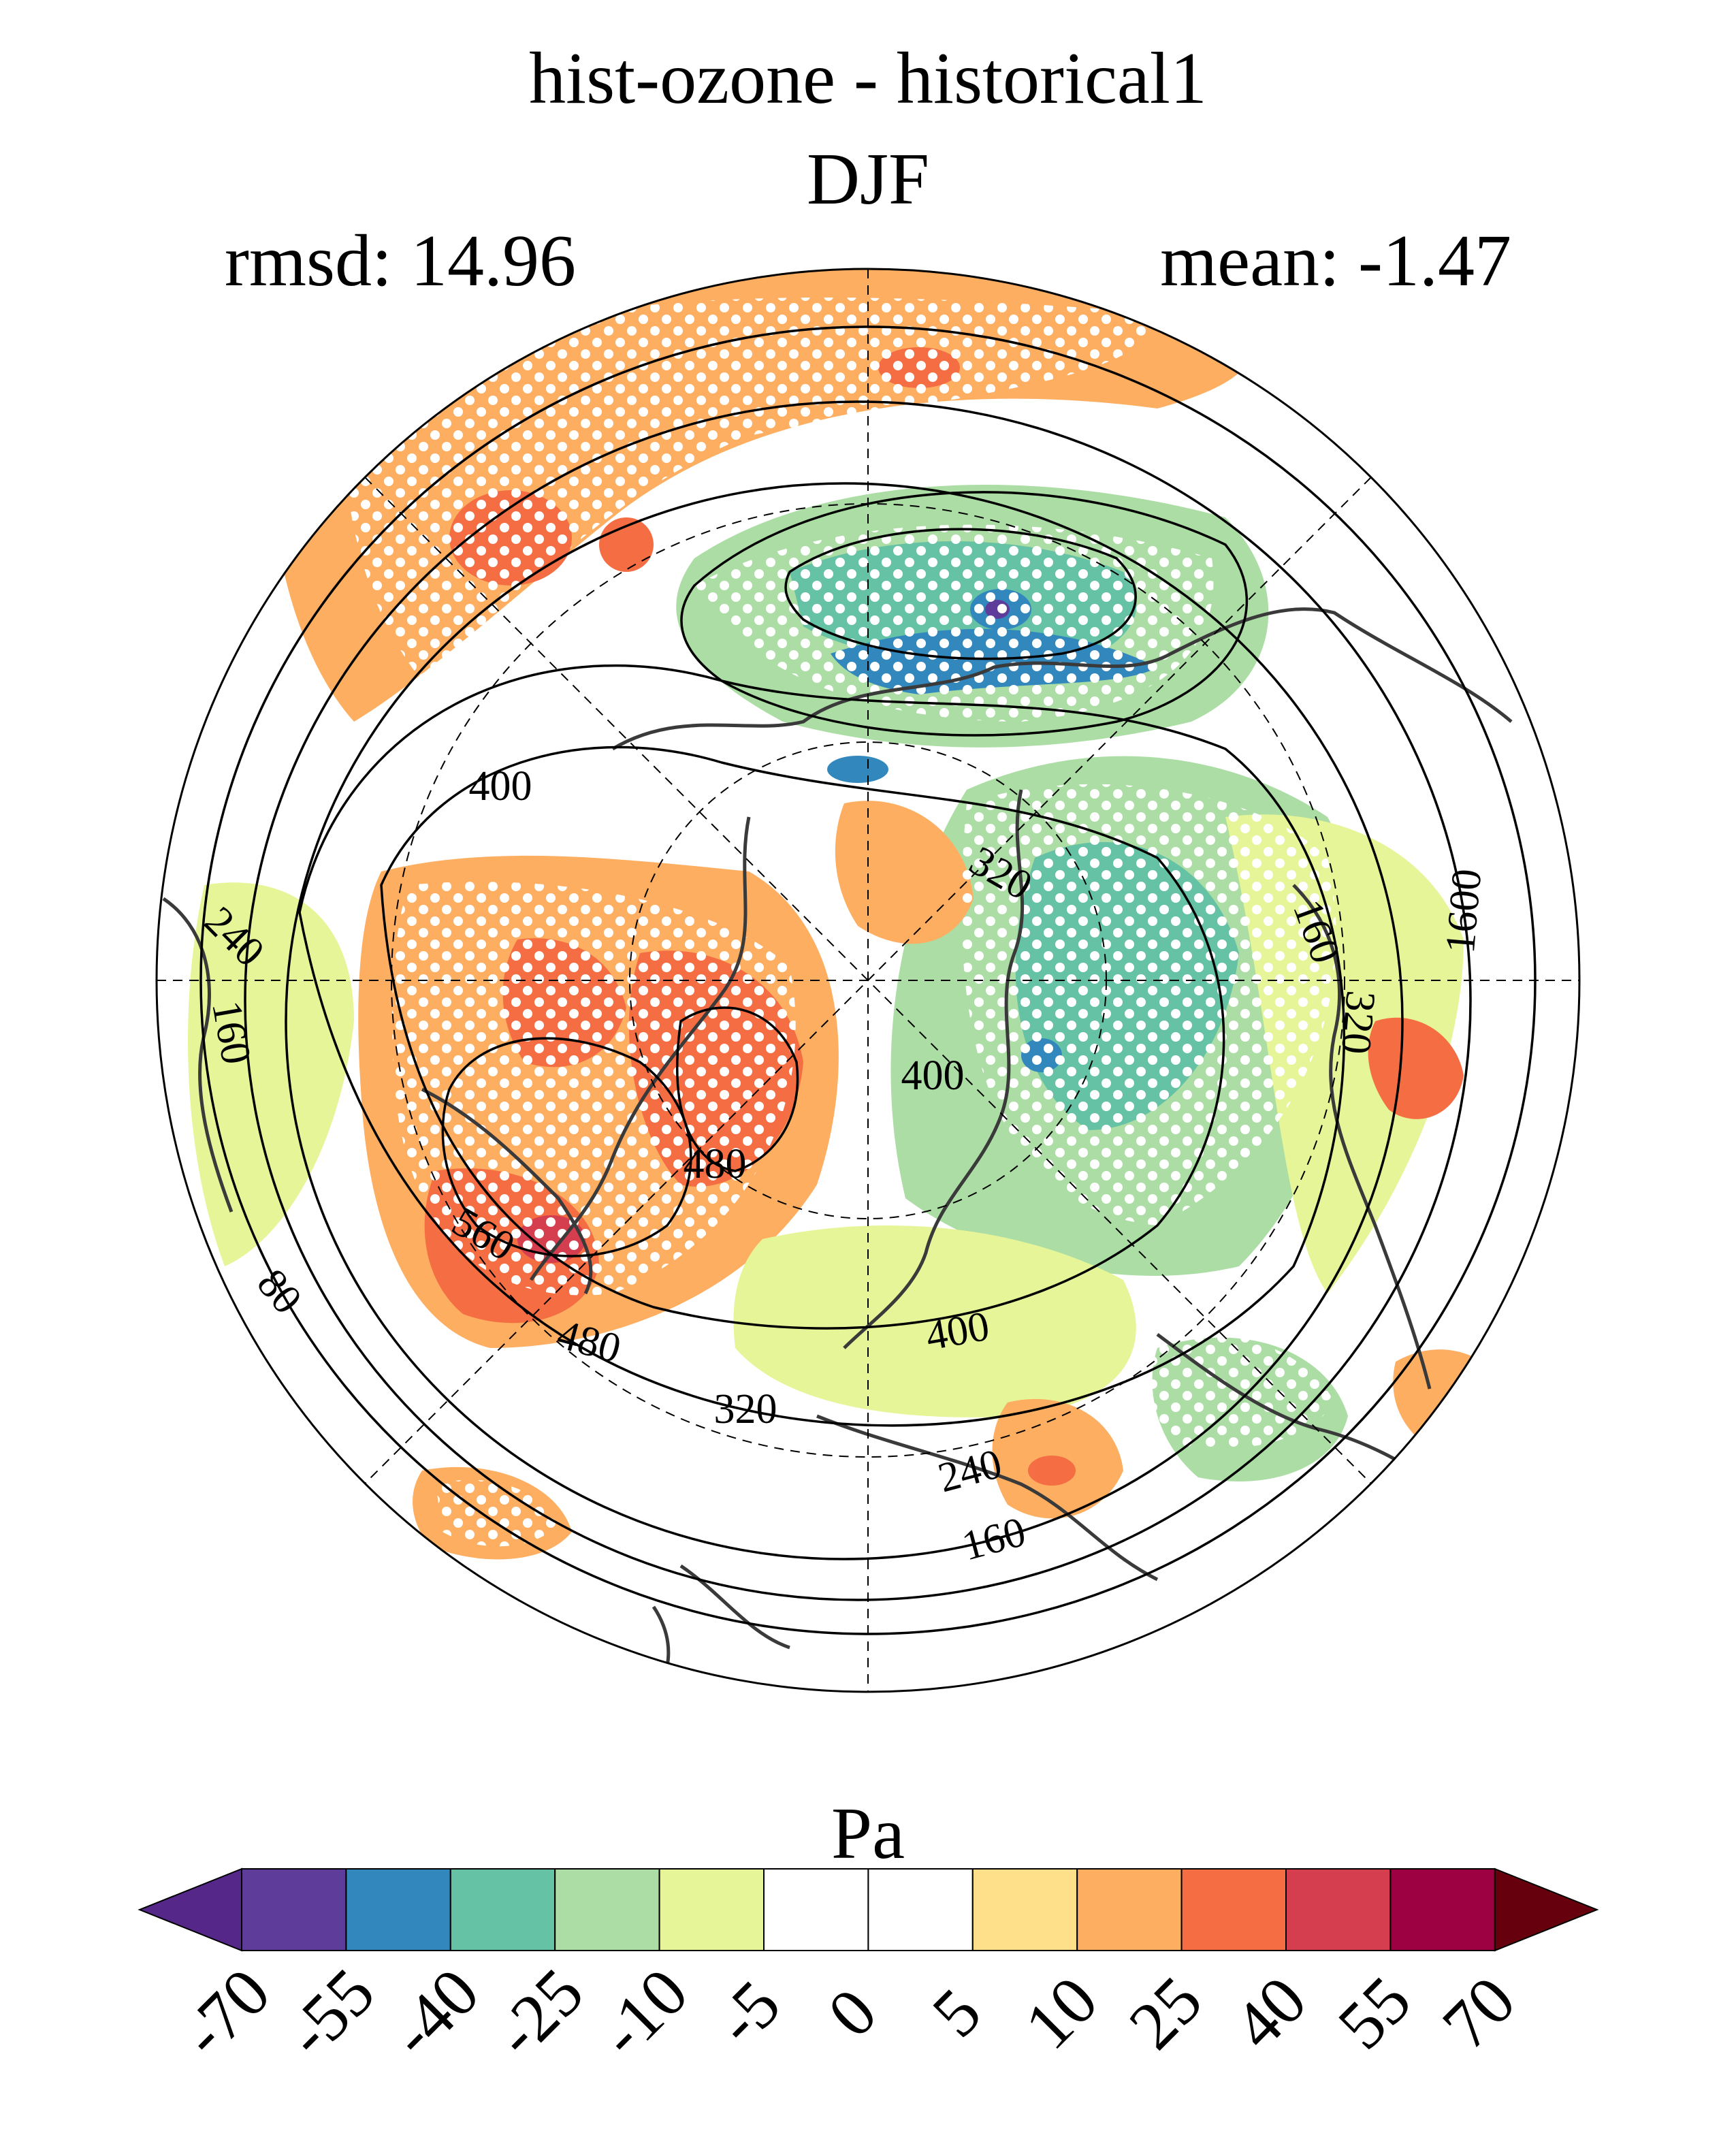  What do you see at coordinates (1546, 1910) in the screenshot?
I see `colorbar-over-triangle` at bounding box center [1546, 1910].